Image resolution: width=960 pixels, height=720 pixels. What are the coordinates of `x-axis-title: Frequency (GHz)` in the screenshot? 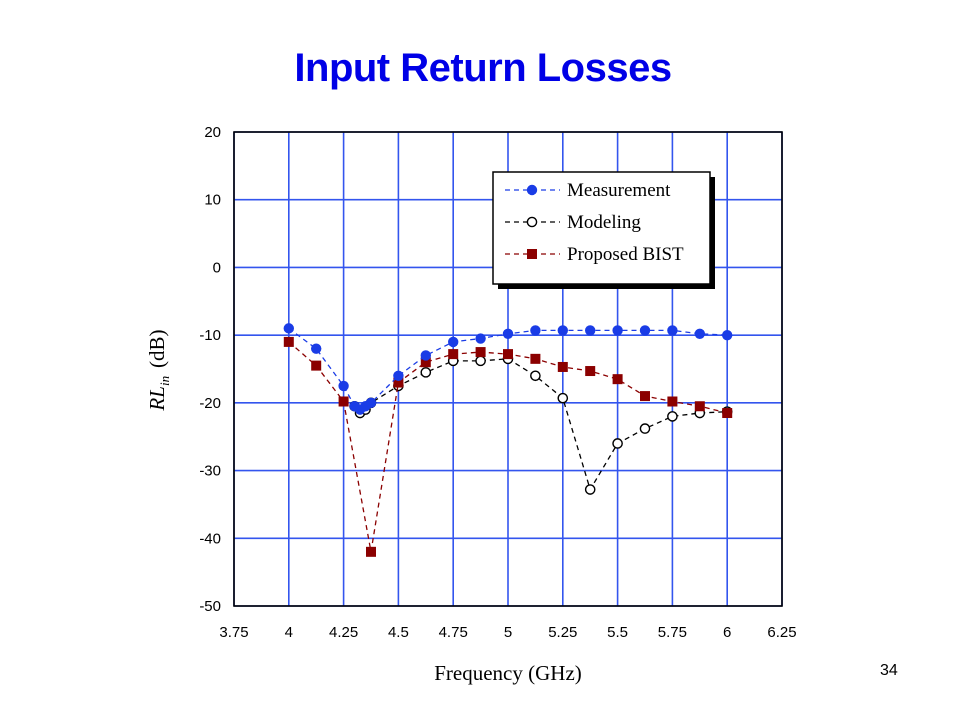 It's located at (508, 673).